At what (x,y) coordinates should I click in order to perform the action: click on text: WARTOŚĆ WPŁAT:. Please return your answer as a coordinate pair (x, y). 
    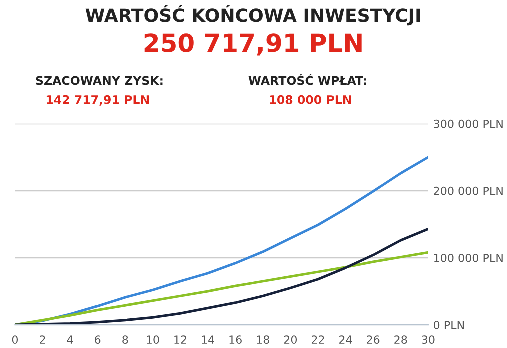
    Looking at the image, I should click on (307, 80).